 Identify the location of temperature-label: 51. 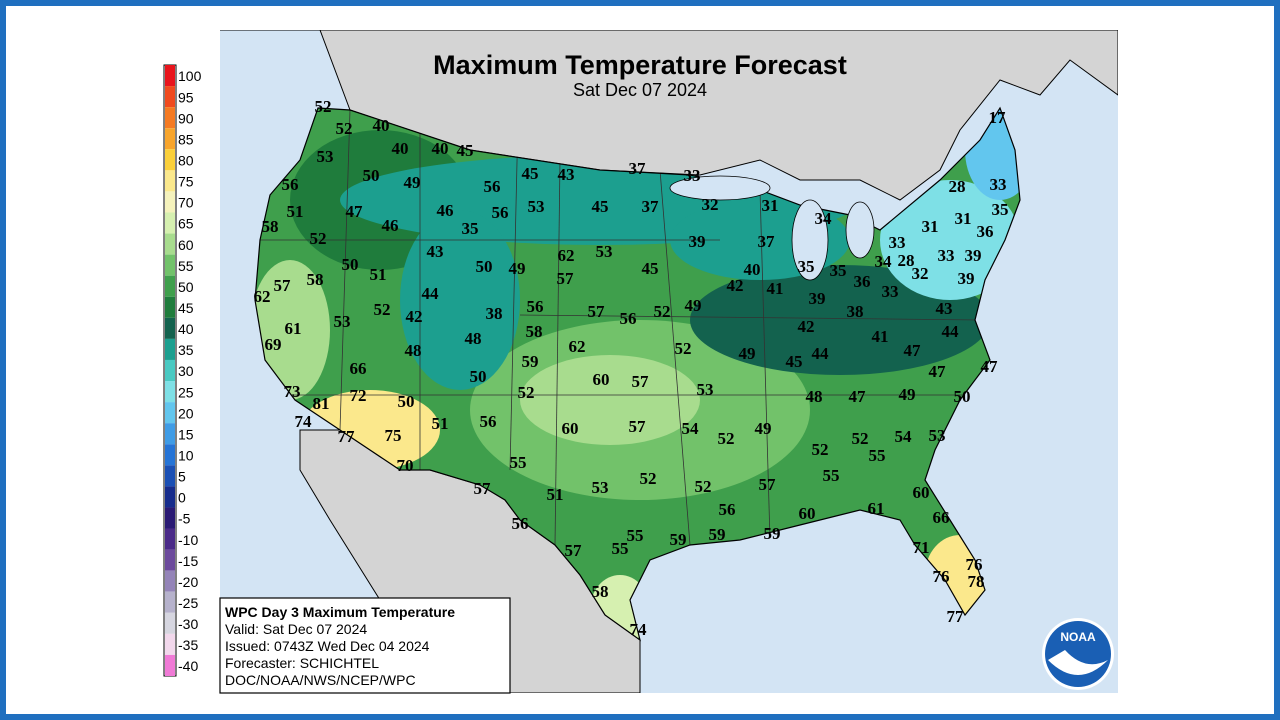
(378, 274).